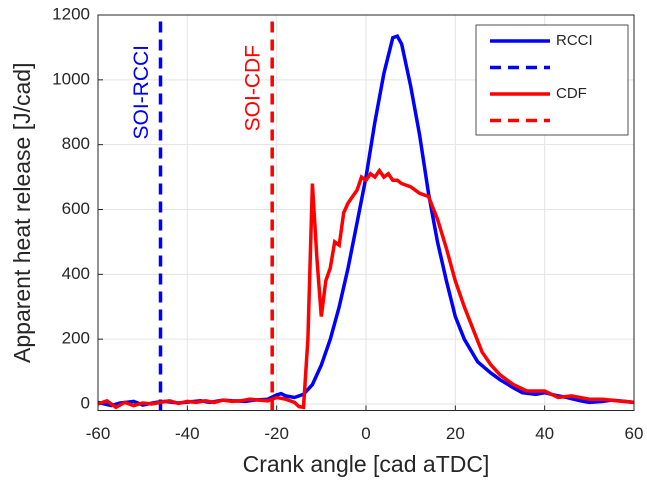 The height and width of the screenshot is (481, 647). I want to click on y-tick-label: 0, so click(85, 403).